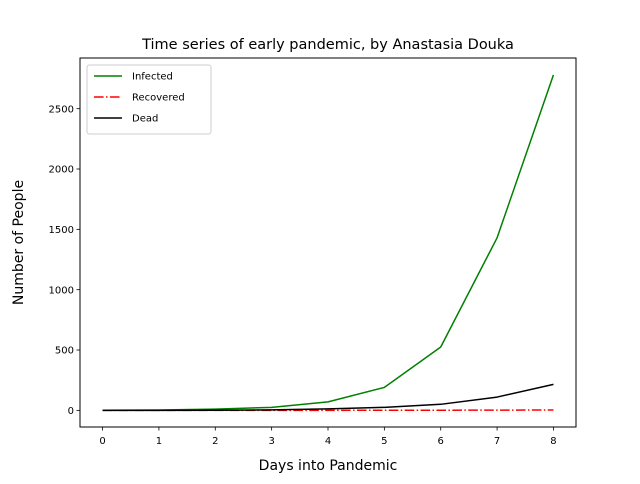 The width and height of the screenshot is (640, 484). Describe the element at coordinates (158, 98) in the screenshot. I see `legend-label-recovered: Recovered` at that location.